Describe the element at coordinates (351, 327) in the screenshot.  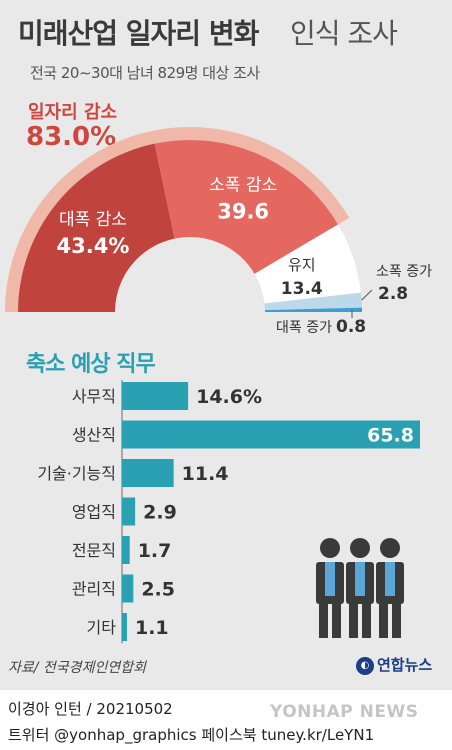
I see `slice-5-value: 0.8` at that location.